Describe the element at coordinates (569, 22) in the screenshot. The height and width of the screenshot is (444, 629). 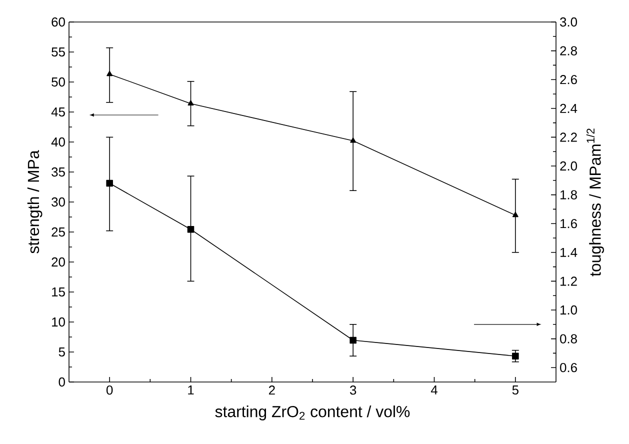
I see `y2-tick-label: 3.0` at that location.